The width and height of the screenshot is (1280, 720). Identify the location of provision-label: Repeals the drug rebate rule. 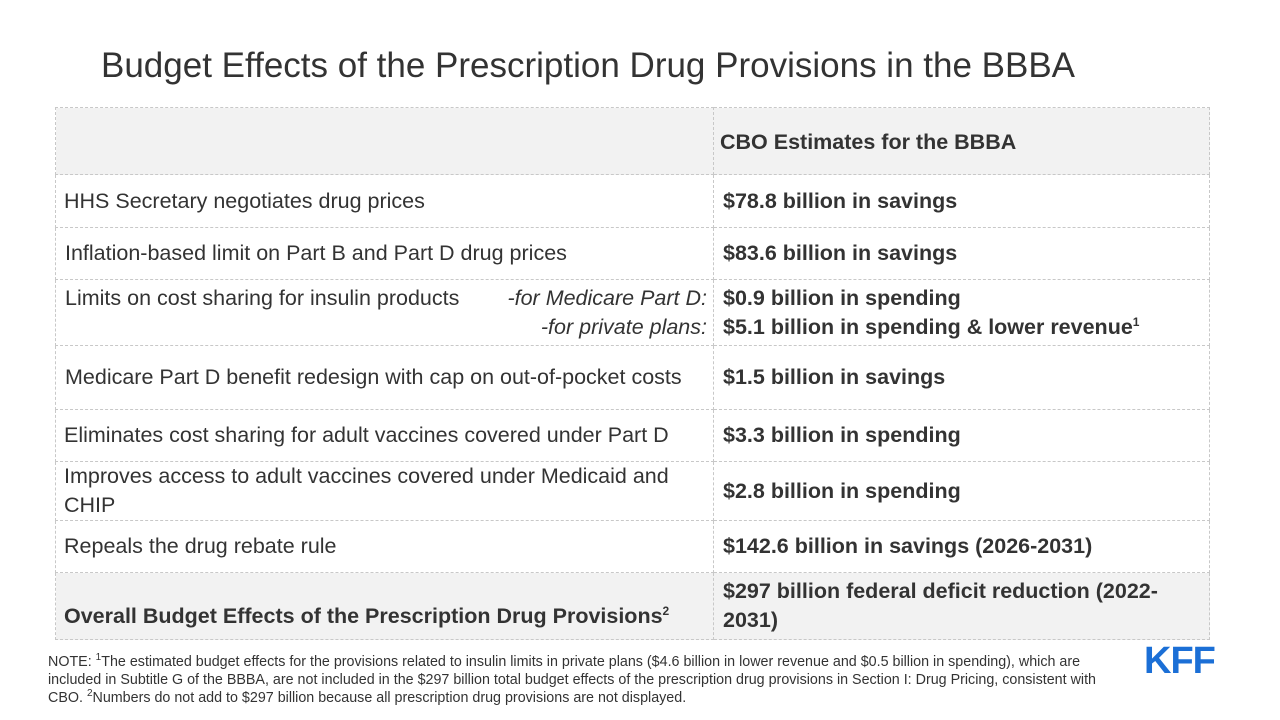
(384, 546).